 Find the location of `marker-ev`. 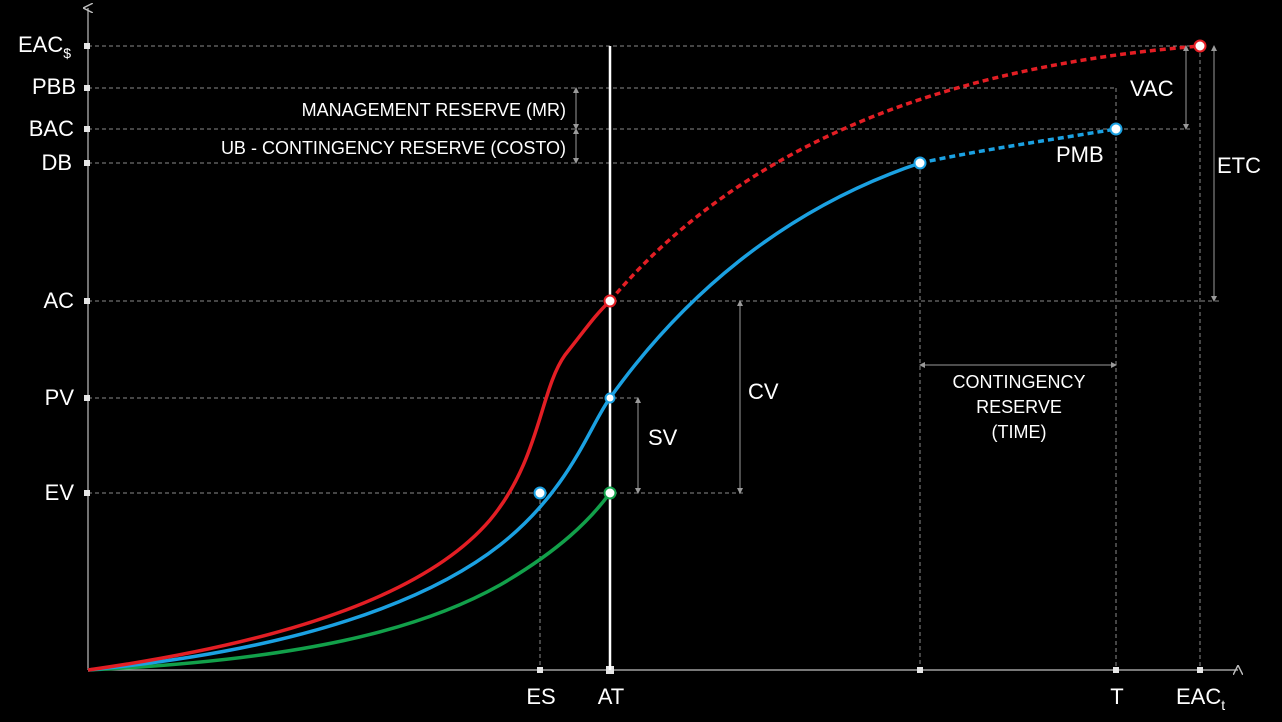

marker-ev is located at coordinates (610, 493).